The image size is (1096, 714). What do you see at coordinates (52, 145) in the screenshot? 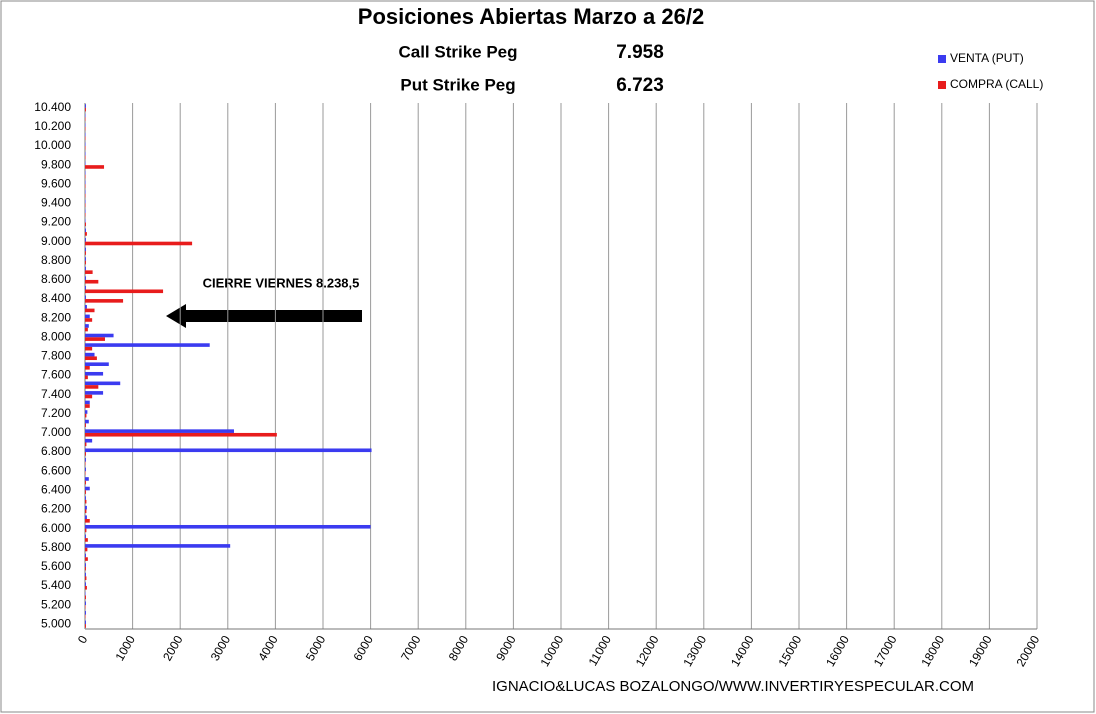
I see `y-tick-label: 10.000` at bounding box center [52, 145].